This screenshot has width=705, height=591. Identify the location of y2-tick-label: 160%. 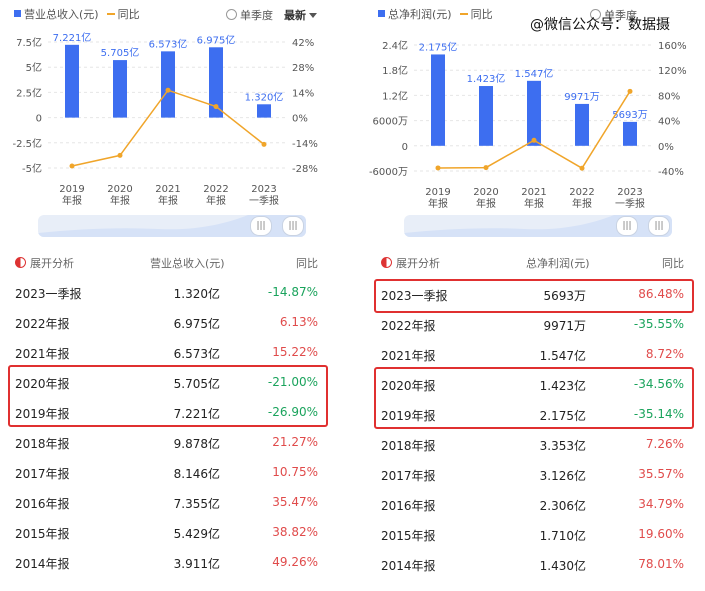
(672, 46).